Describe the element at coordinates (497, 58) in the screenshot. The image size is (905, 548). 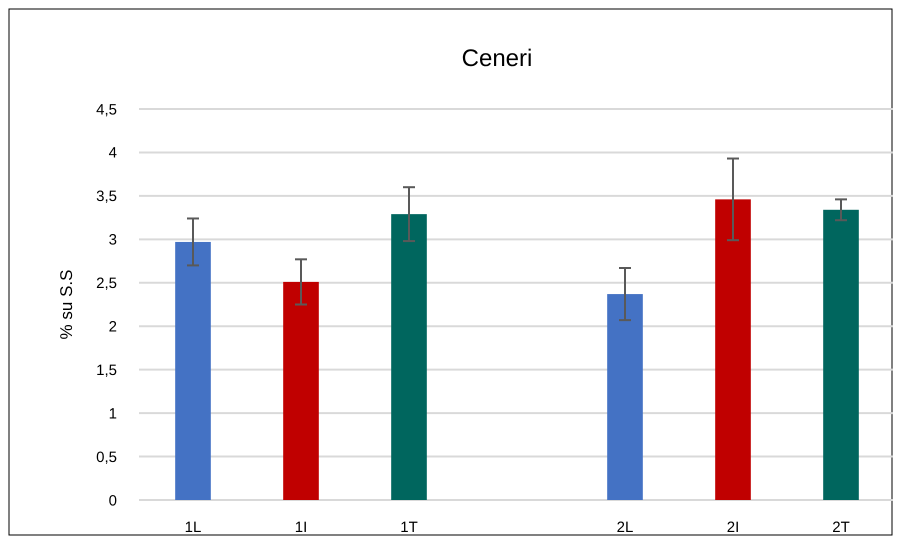
I see `chart-title: Ceneri` at that location.